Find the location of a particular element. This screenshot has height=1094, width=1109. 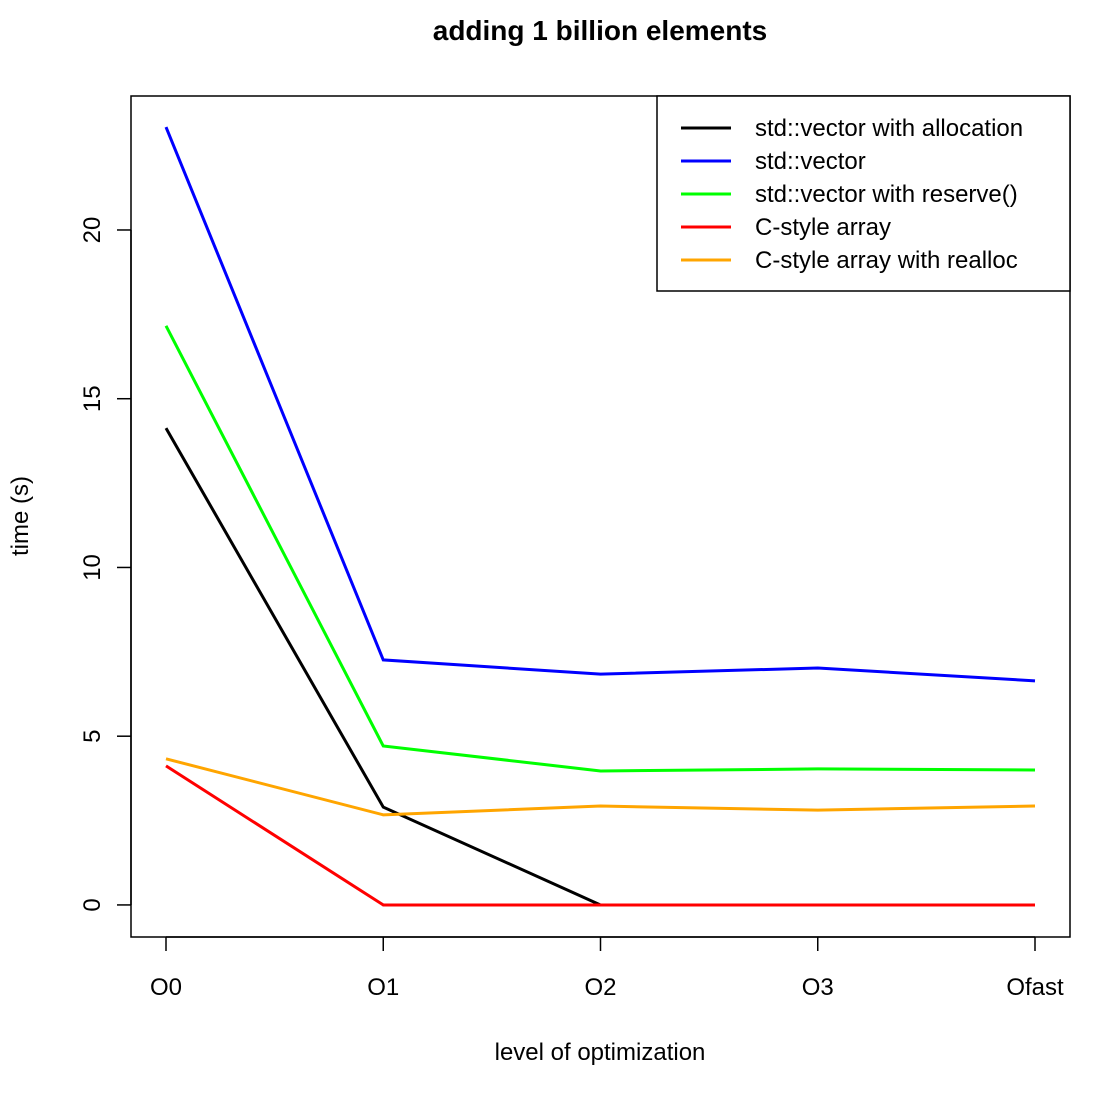

x-tick-label: O1 is located at coordinates (383, 987).